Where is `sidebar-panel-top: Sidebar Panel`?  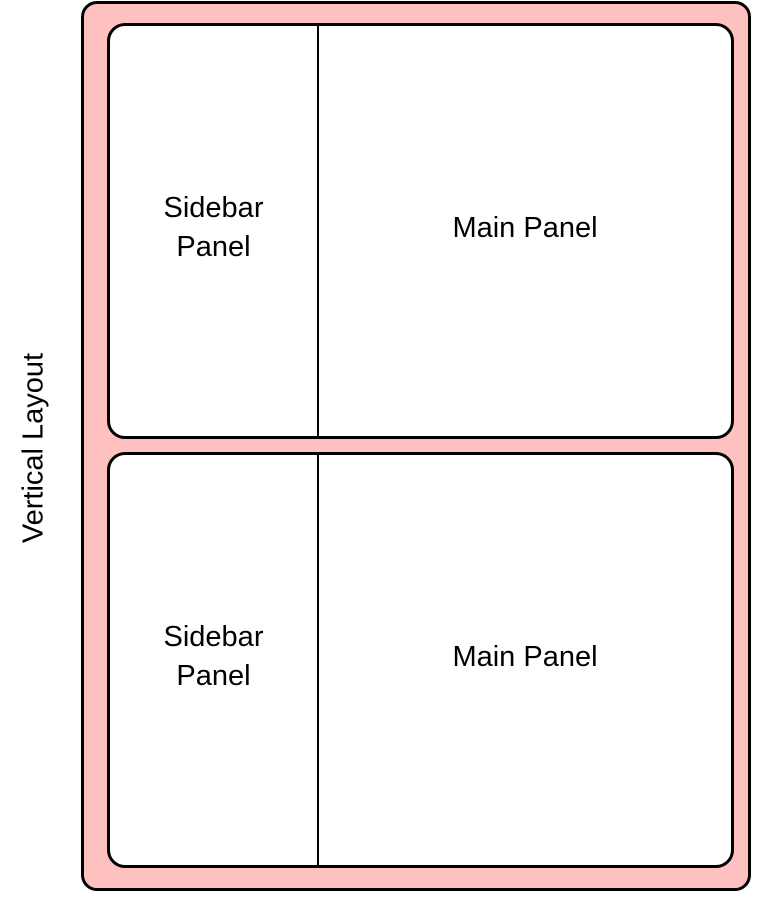 sidebar-panel-top: Sidebar Panel is located at coordinates (214, 231).